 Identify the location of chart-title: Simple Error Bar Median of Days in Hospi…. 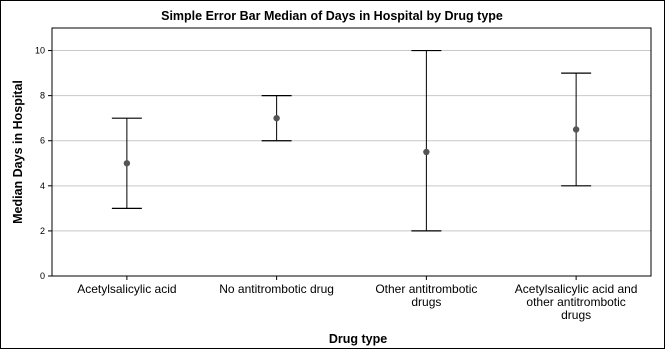
(332, 16).